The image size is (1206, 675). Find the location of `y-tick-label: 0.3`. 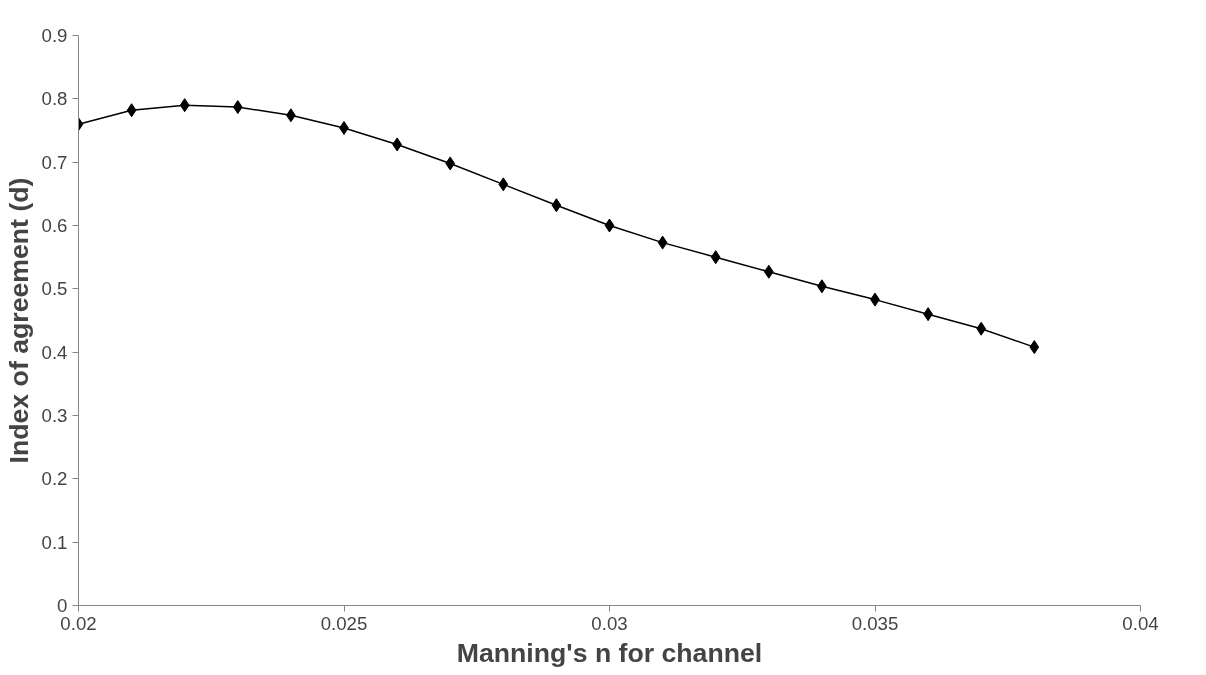

y-tick-label: 0.3 is located at coordinates (54, 415).